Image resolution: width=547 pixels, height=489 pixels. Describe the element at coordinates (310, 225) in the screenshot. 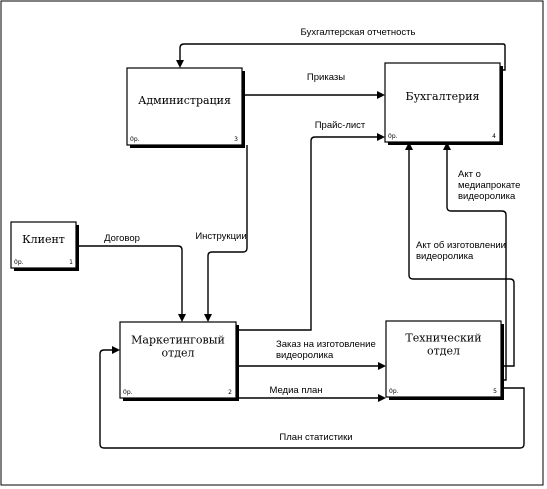

I see `arrow-price-list: Прайс-лист` at that location.